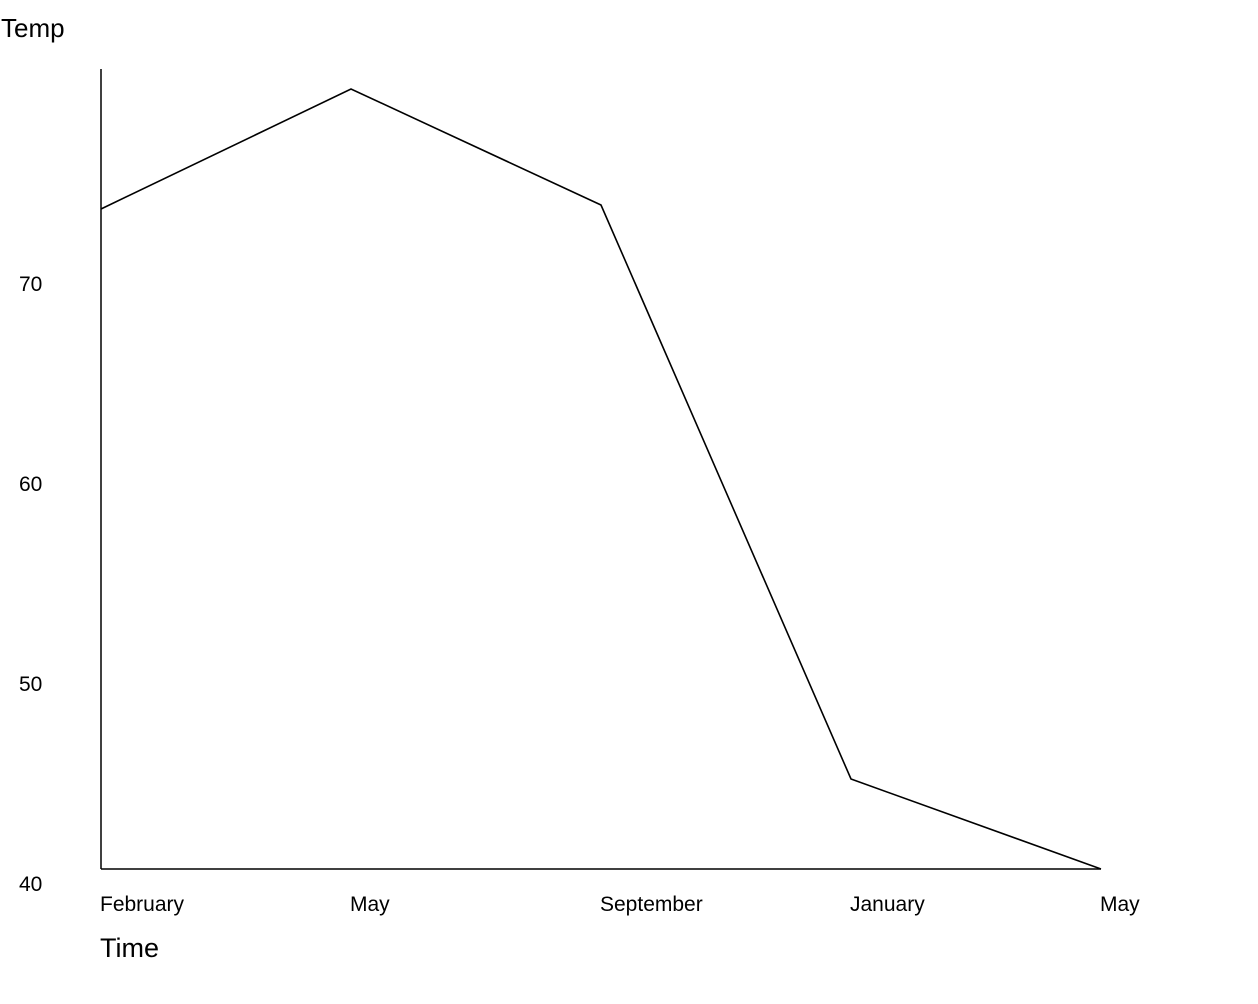 The image size is (1258, 1004). I want to click on x-tick-label: September, so click(651, 904).